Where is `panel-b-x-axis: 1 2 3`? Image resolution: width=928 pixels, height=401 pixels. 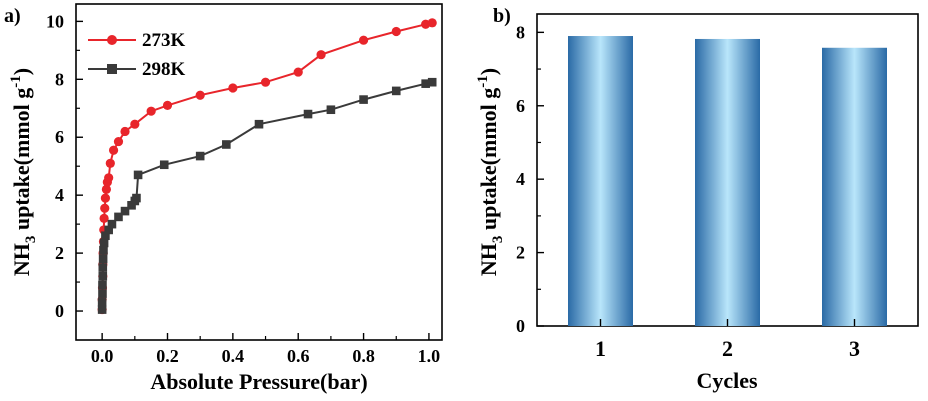 panel-b-x-axis: 1 2 3 is located at coordinates (727, 340).